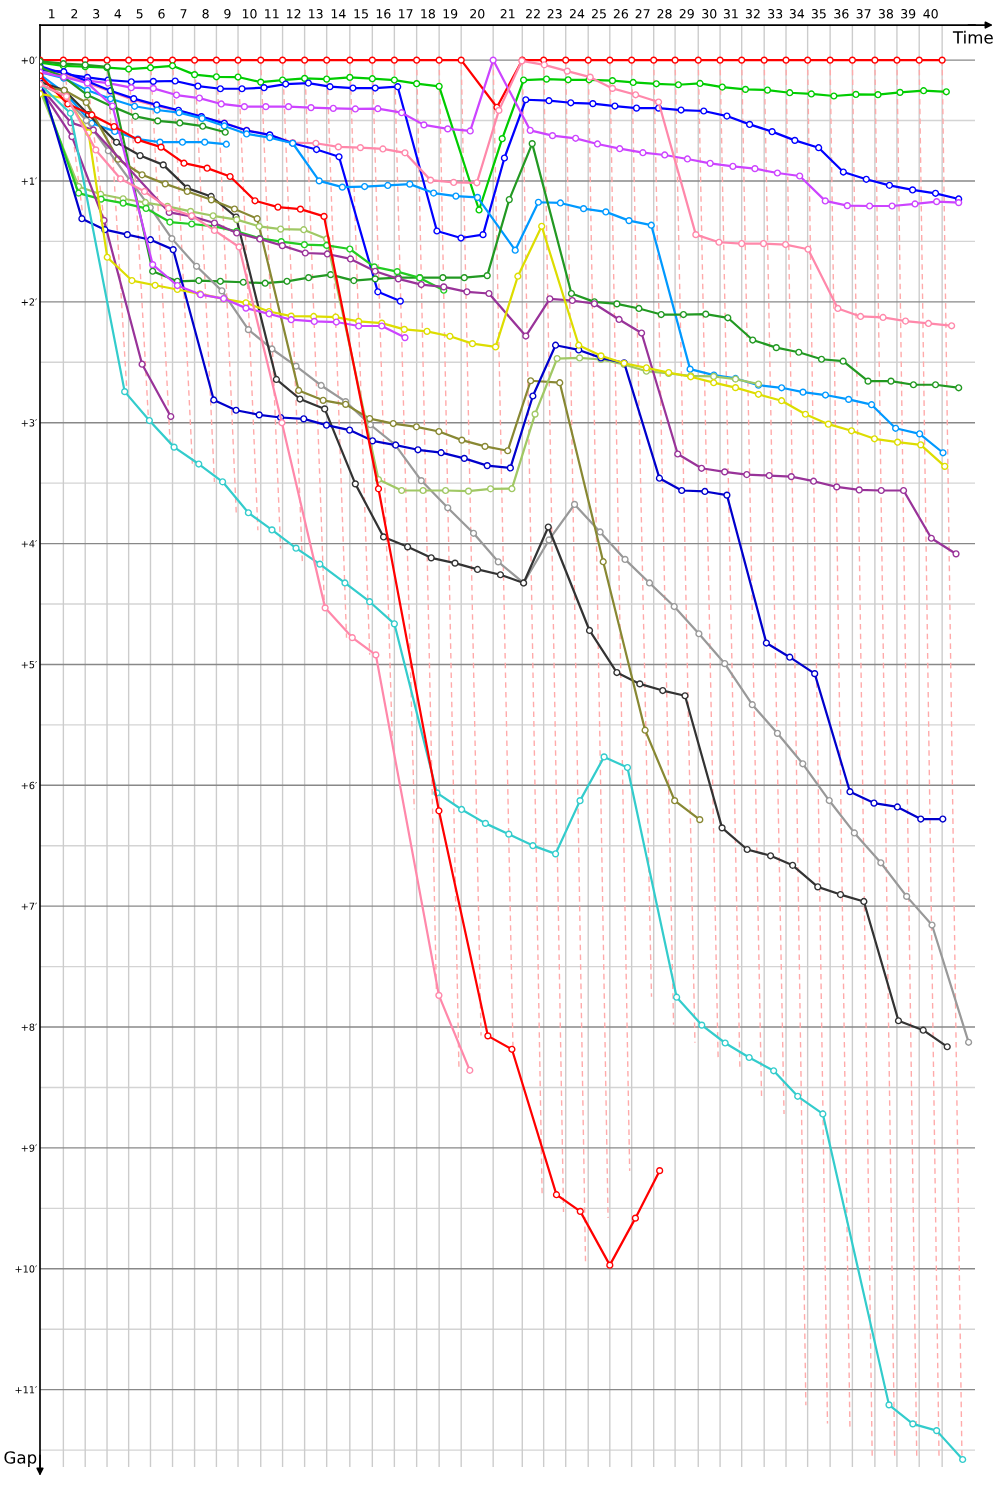 This screenshot has width=1000, height=1500. What do you see at coordinates (29, 181) in the screenshot?
I see `y-tick-label: +1′` at bounding box center [29, 181].